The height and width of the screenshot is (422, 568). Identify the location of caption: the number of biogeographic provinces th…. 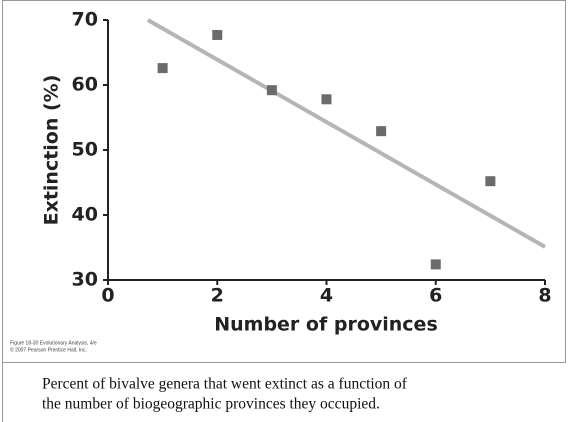
(211, 404).